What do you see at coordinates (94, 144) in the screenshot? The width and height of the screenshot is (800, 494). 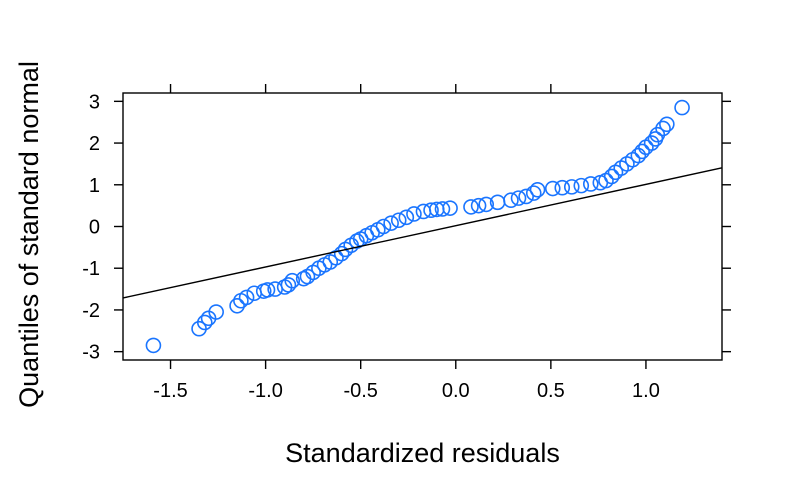 I see `y-tick-label: 2` at bounding box center [94, 144].